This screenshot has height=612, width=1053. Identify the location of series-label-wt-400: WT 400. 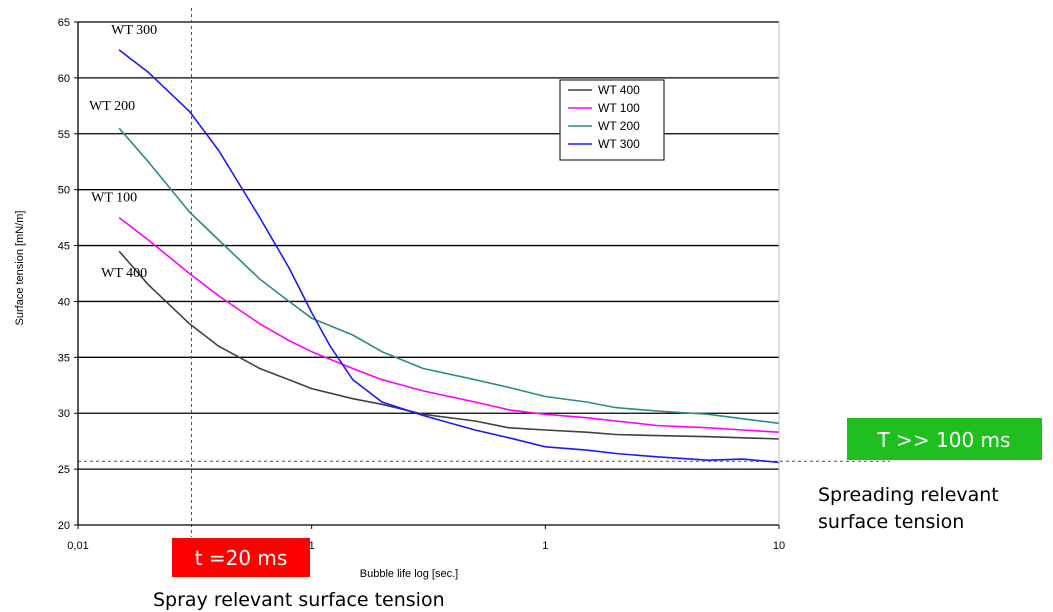
(124, 273).